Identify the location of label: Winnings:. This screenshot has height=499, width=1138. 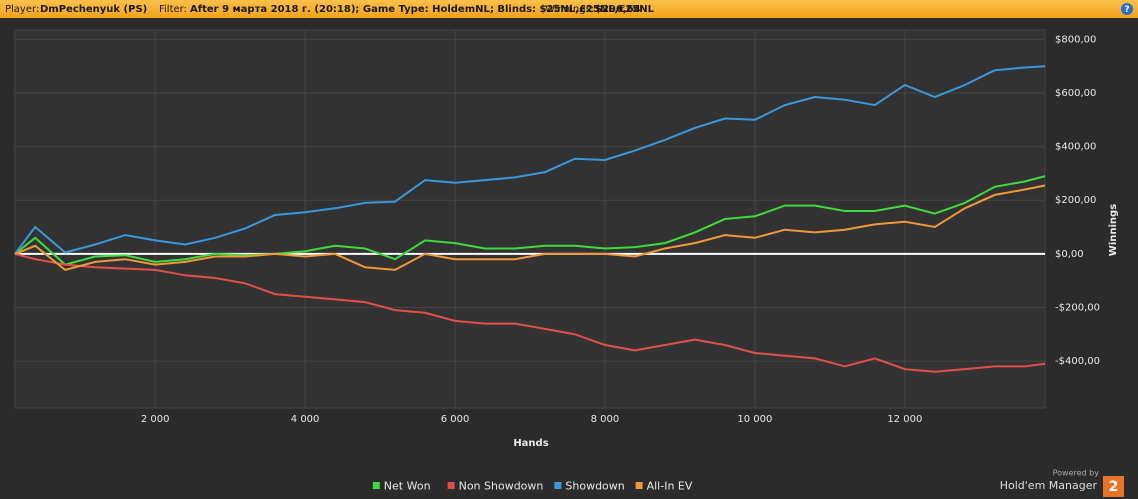
(569, 9).